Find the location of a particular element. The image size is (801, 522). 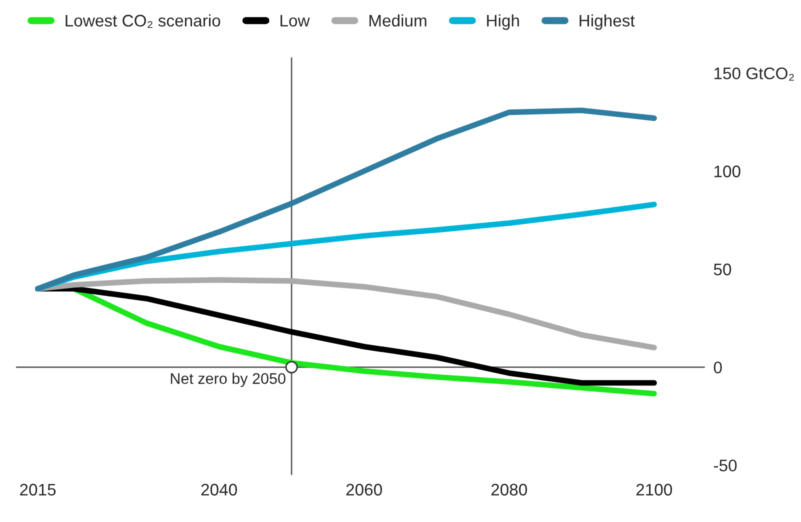

legend-label: High is located at coordinates (503, 22).